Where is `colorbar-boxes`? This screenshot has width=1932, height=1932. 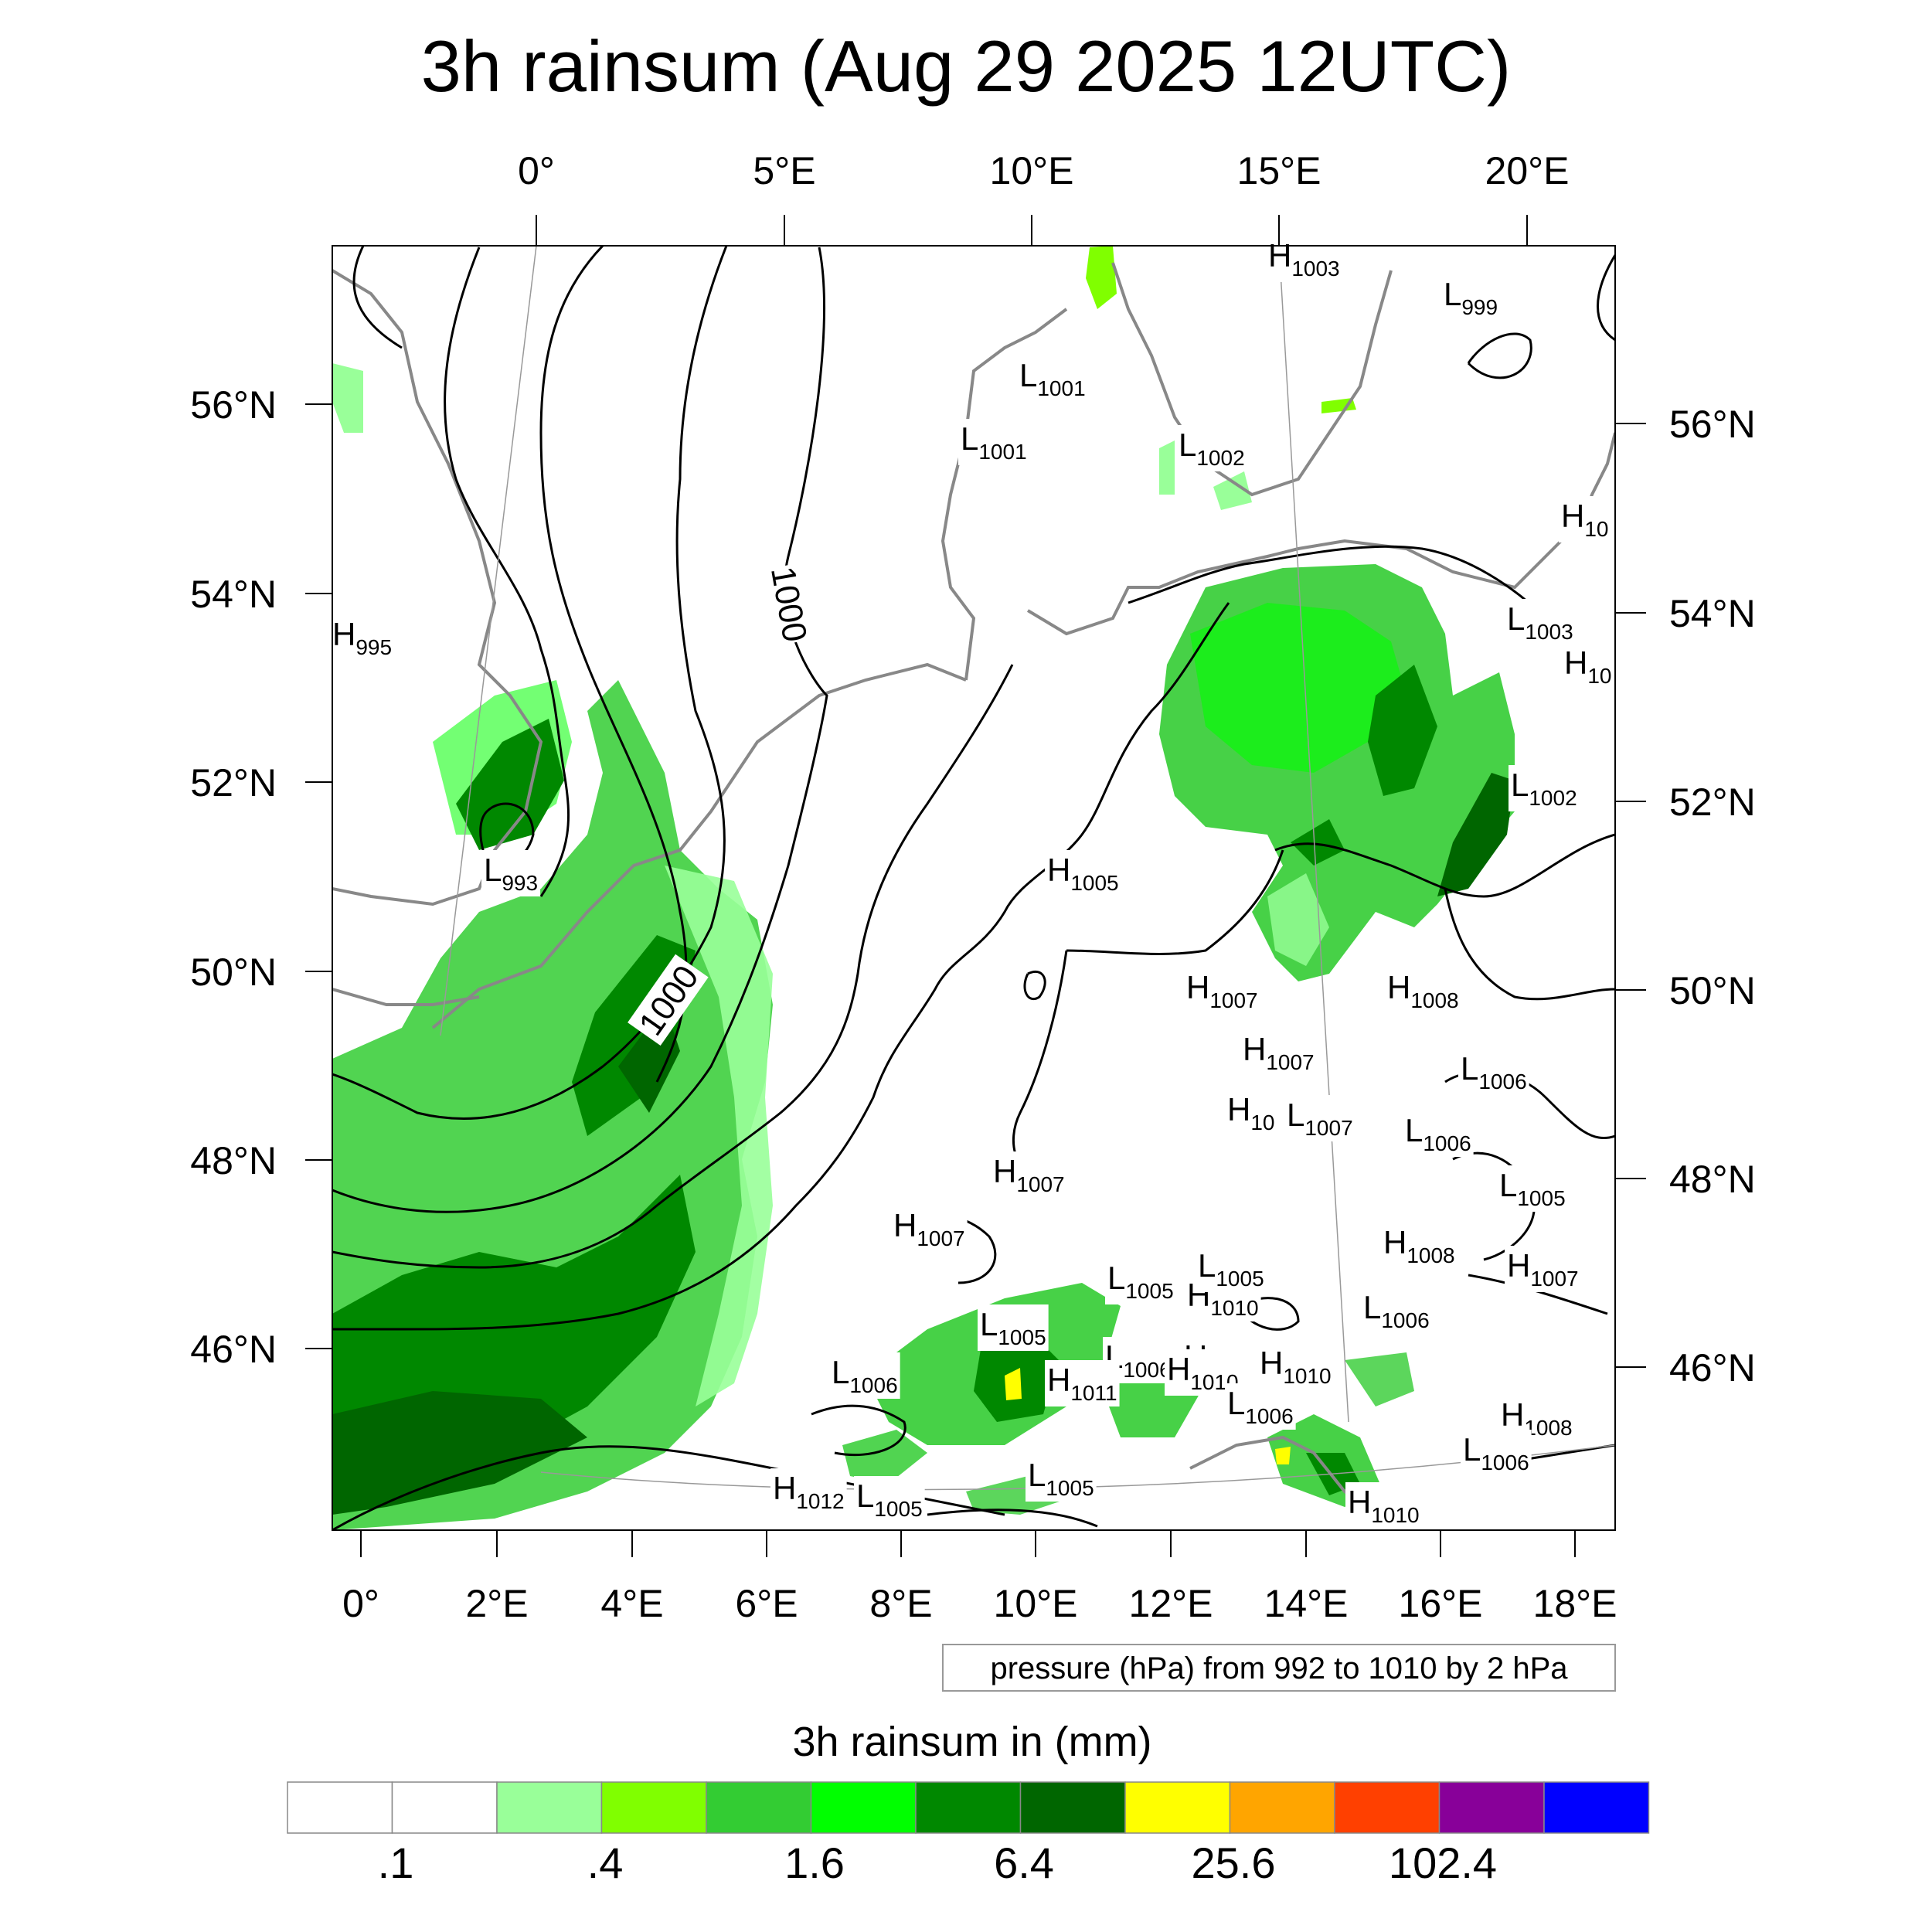
colorbar-boxes is located at coordinates (968, 1808).